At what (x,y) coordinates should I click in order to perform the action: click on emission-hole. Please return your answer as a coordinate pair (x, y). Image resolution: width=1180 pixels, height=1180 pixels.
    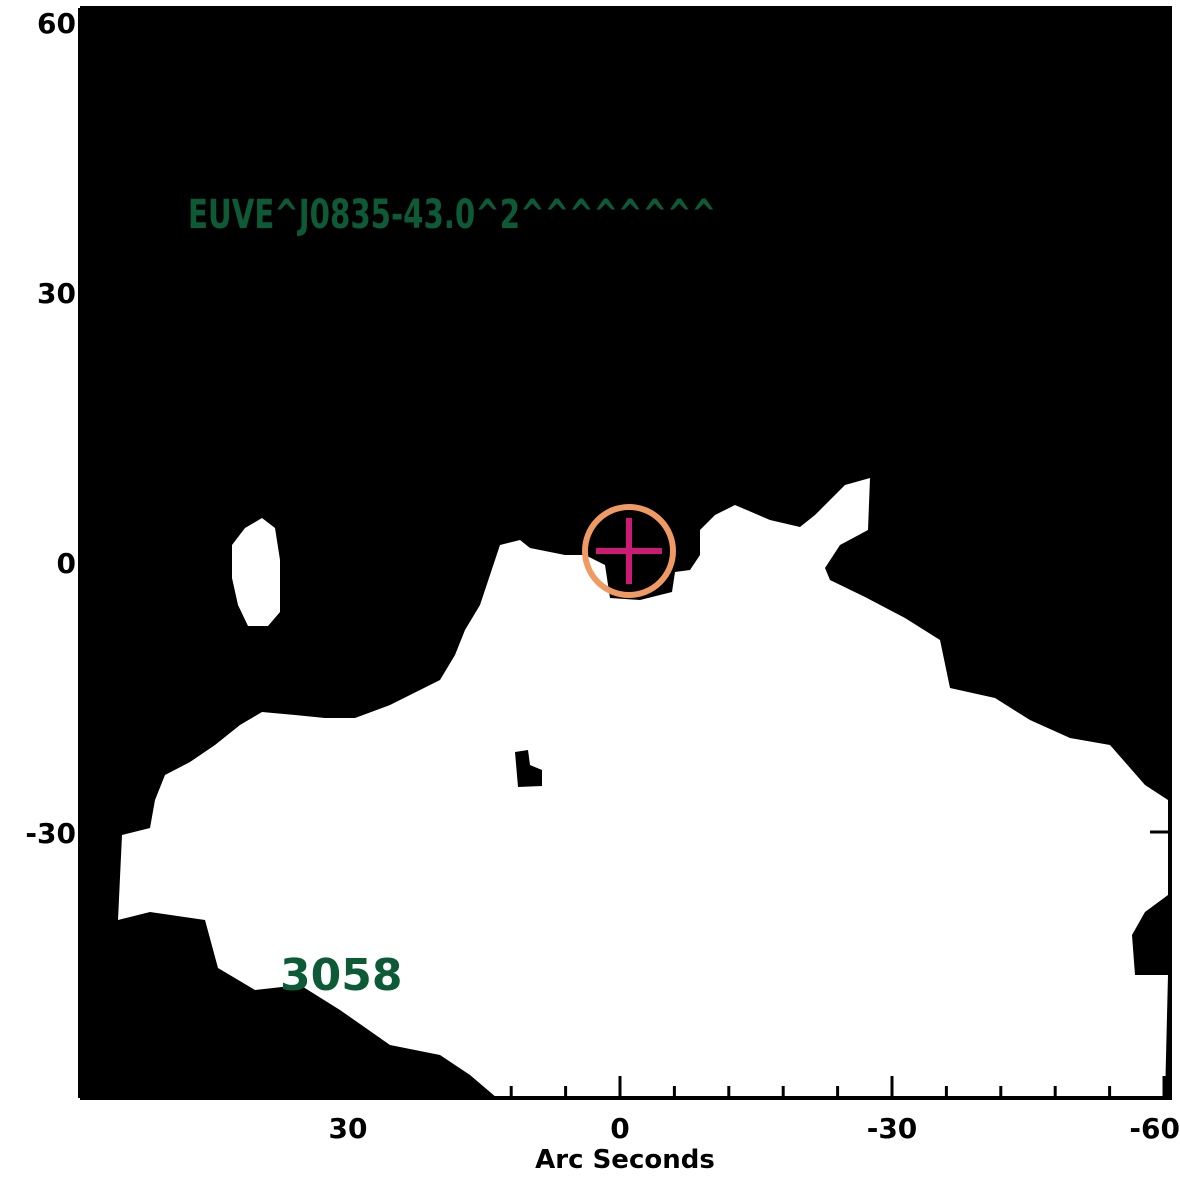
    Looking at the image, I should click on (528, 768).